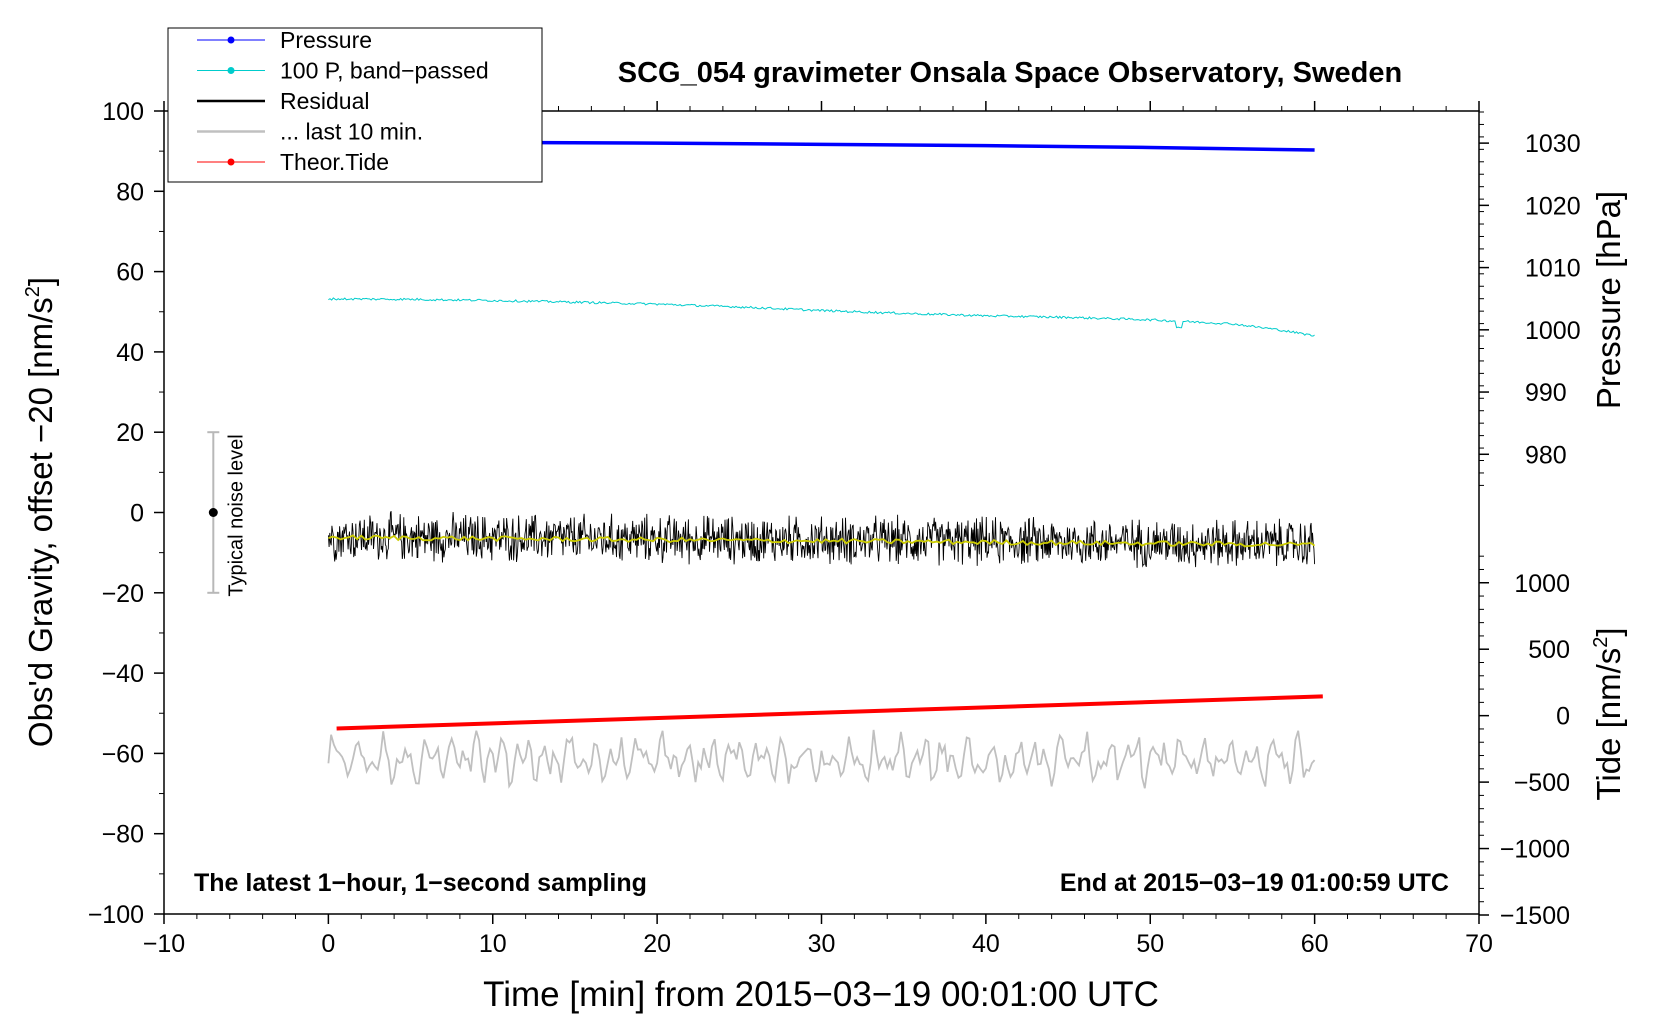  What do you see at coordinates (1542, 783) in the screenshot?
I see `tide-tick-label: −500` at bounding box center [1542, 783].